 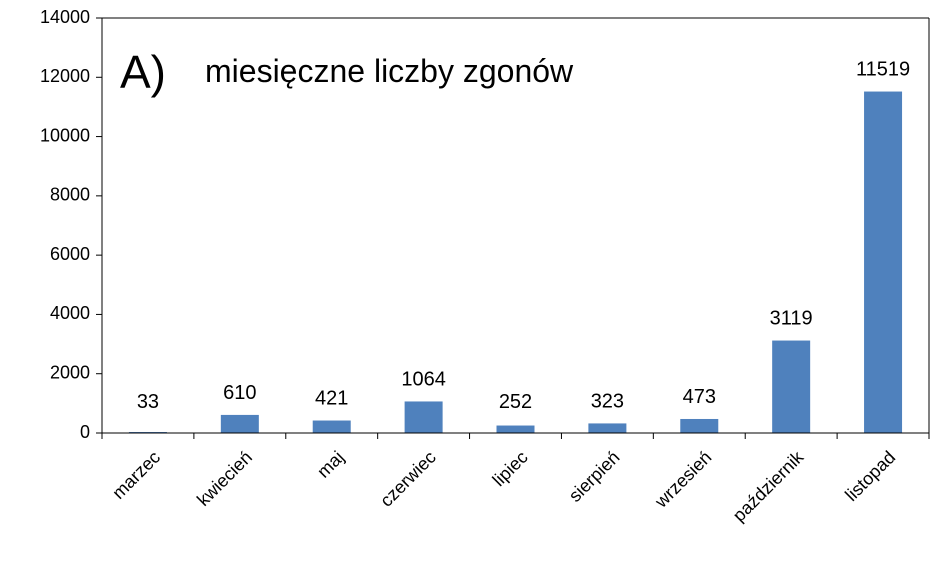 I want to click on y-tick-label: 10000, so click(x=65, y=135).